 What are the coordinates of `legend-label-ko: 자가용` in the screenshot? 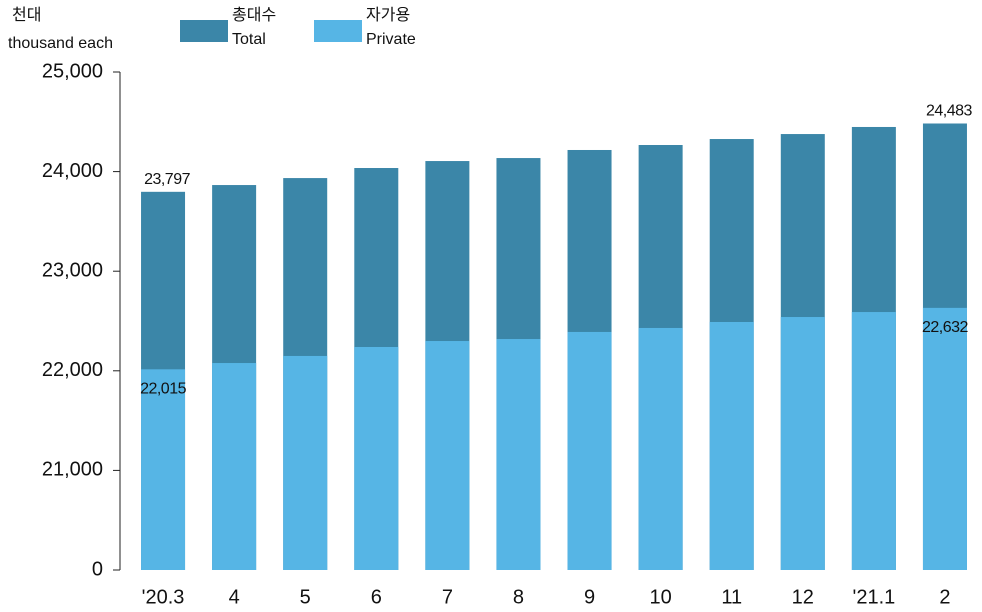 It's located at (388, 15).